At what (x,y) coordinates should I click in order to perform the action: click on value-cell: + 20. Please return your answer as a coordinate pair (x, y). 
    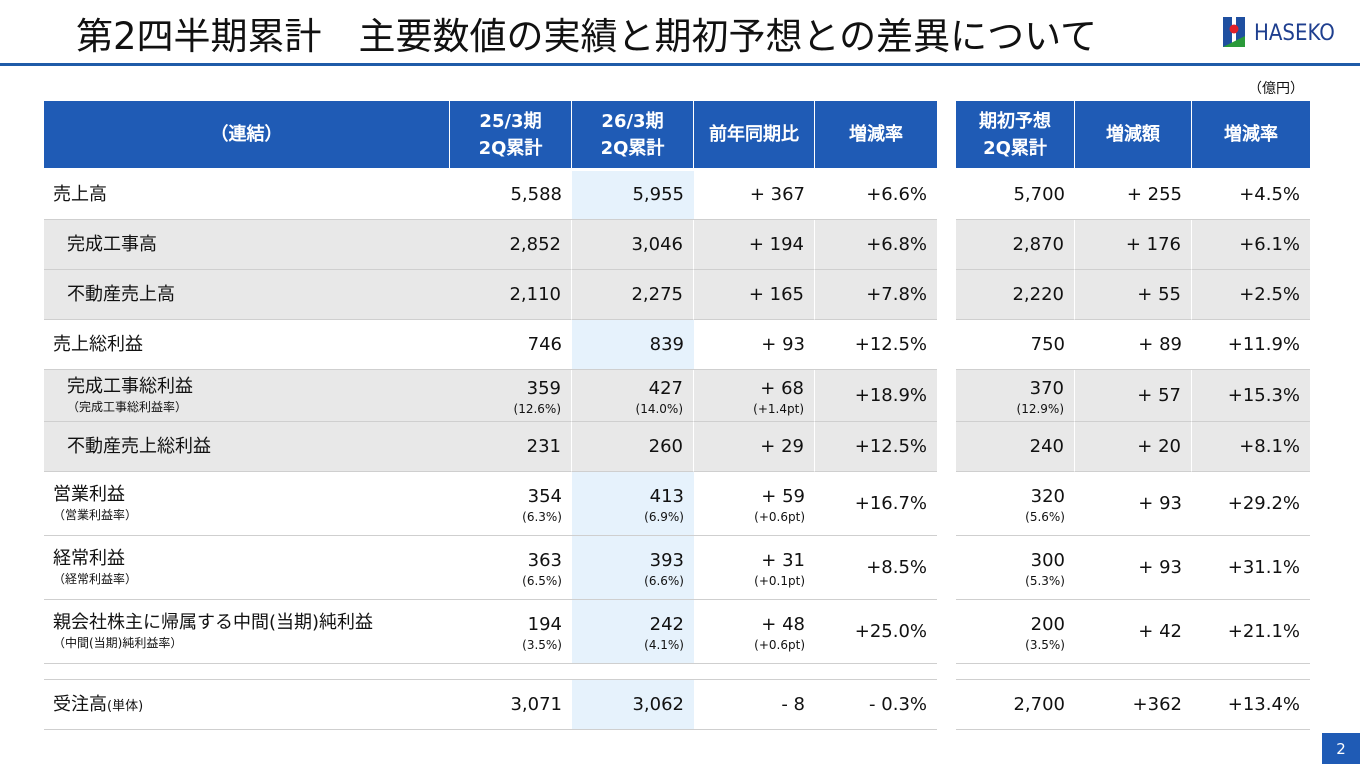
    Looking at the image, I should click on (1133, 447).